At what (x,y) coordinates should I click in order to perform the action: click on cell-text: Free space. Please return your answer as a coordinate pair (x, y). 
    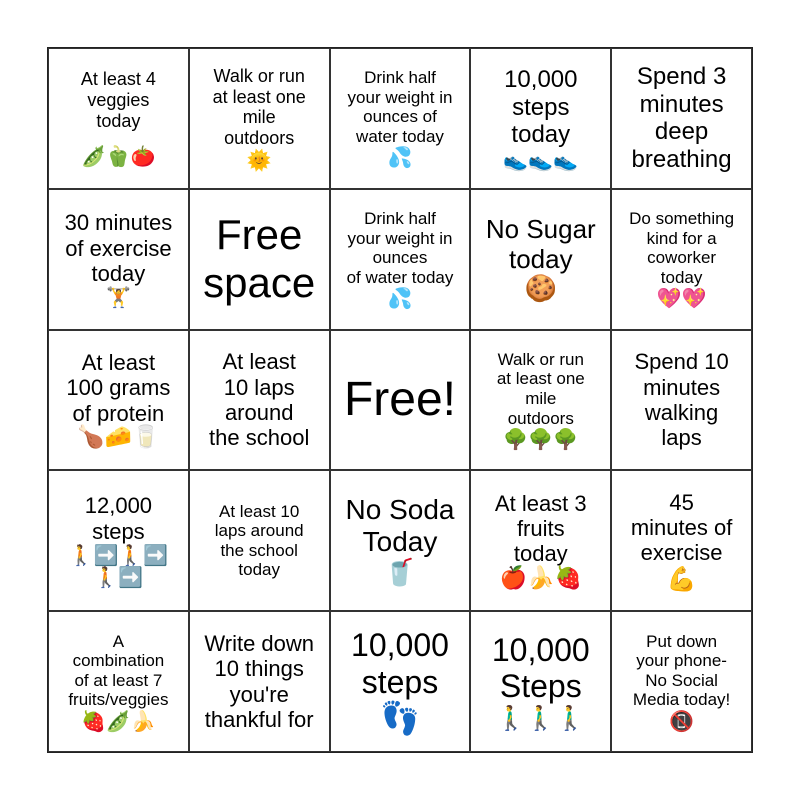
    Looking at the image, I should click on (259, 258).